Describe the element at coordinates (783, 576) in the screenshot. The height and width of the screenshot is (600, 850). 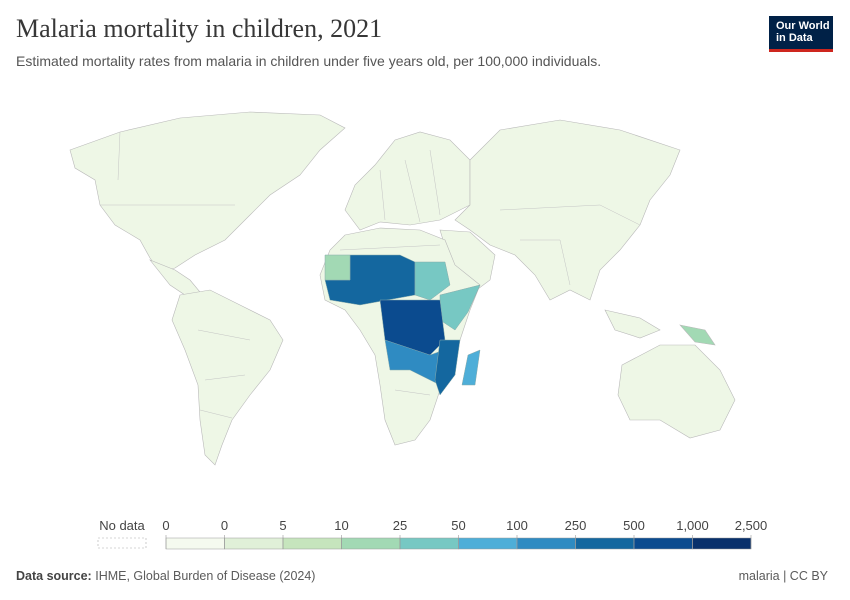
I see `footer-right: malaria | CC BY` at that location.